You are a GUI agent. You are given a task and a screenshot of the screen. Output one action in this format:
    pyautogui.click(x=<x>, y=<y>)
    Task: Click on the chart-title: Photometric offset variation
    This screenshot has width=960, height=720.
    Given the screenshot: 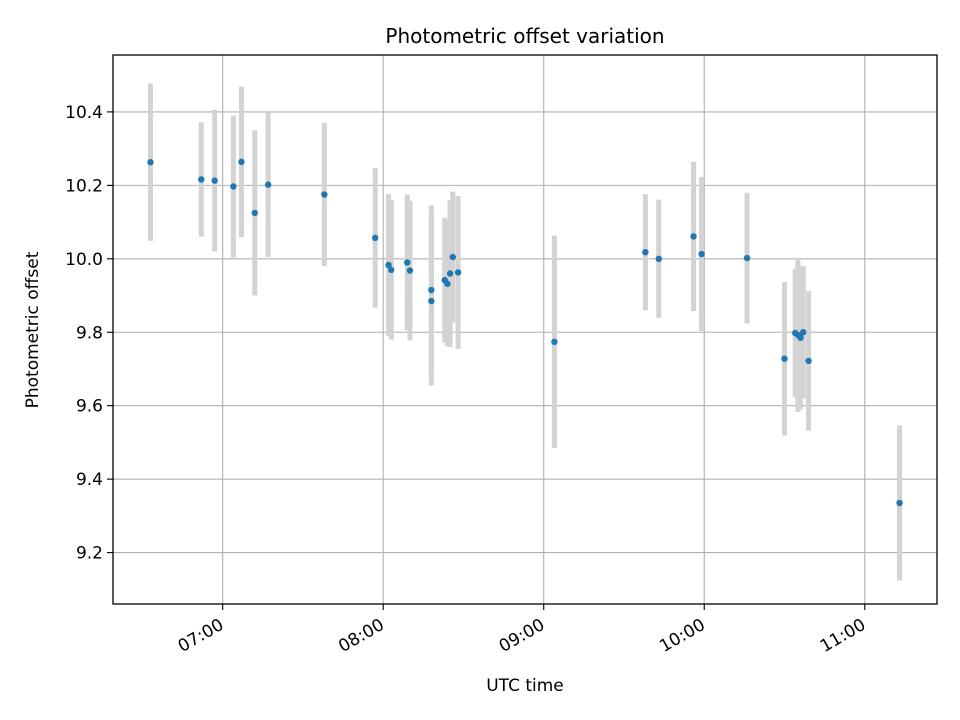 What is the action you would take?
    pyautogui.click(x=524, y=36)
    